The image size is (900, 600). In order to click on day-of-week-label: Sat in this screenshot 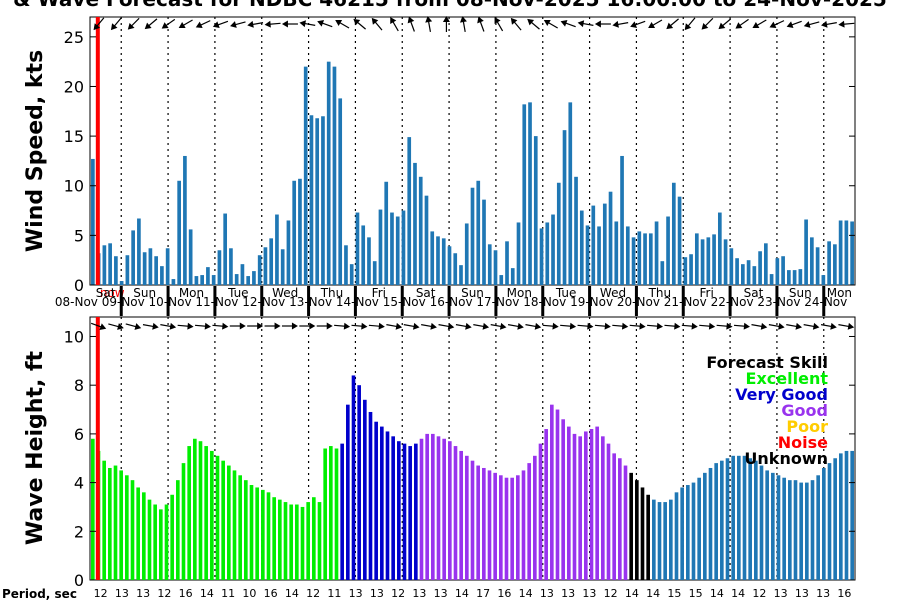, I will do `click(106, 293)`.